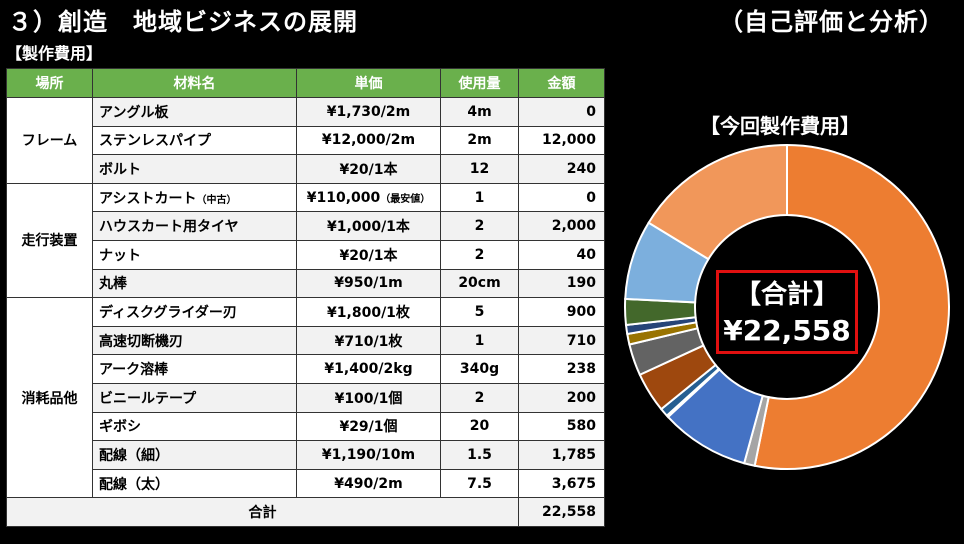  What do you see at coordinates (194, 226) in the screenshot?
I see `material-cell: ハウスカート用タイヤ` at bounding box center [194, 226].